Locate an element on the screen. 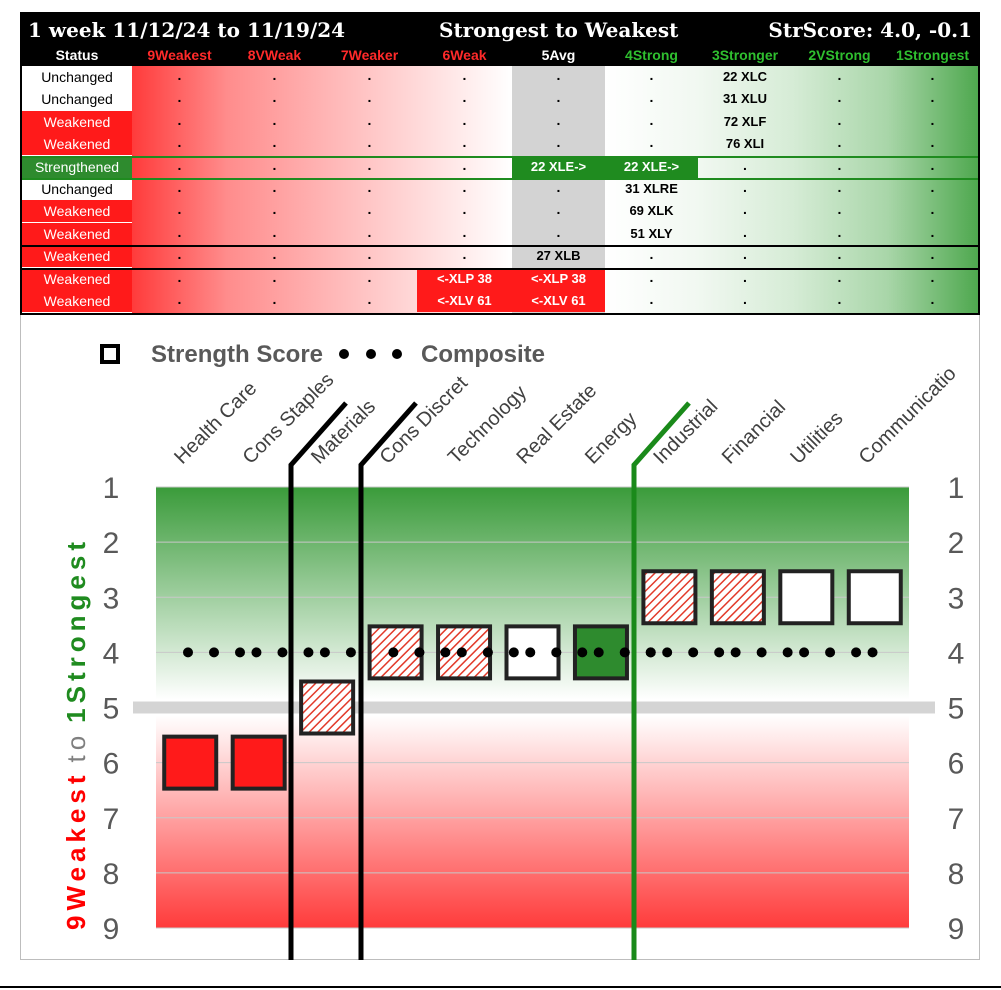 The image size is (1001, 990). y-tick-right: 6 is located at coordinates (956, 764).